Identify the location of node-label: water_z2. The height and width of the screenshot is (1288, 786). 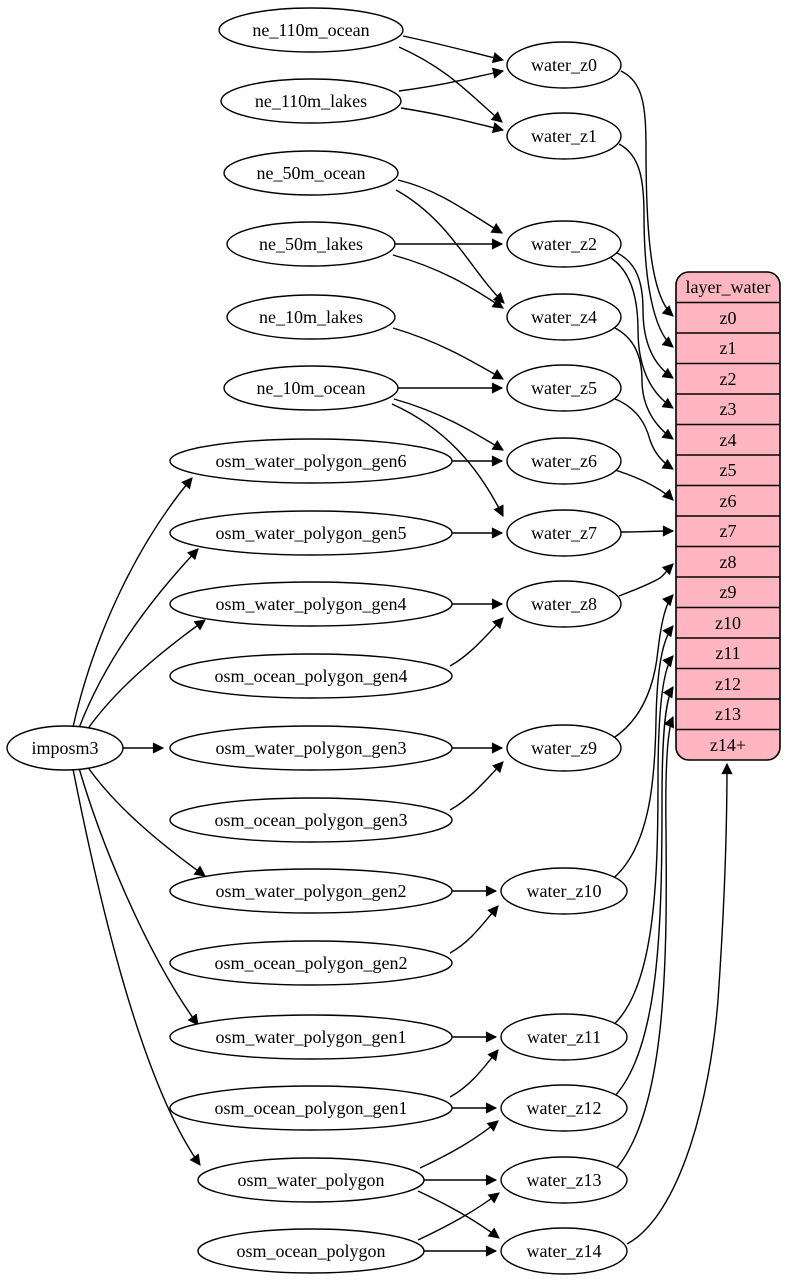
(564, 244).